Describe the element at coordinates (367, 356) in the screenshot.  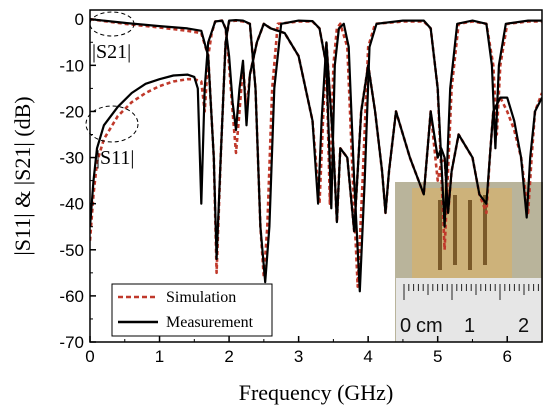
I see `x-tick-label-4: 4` at that location.